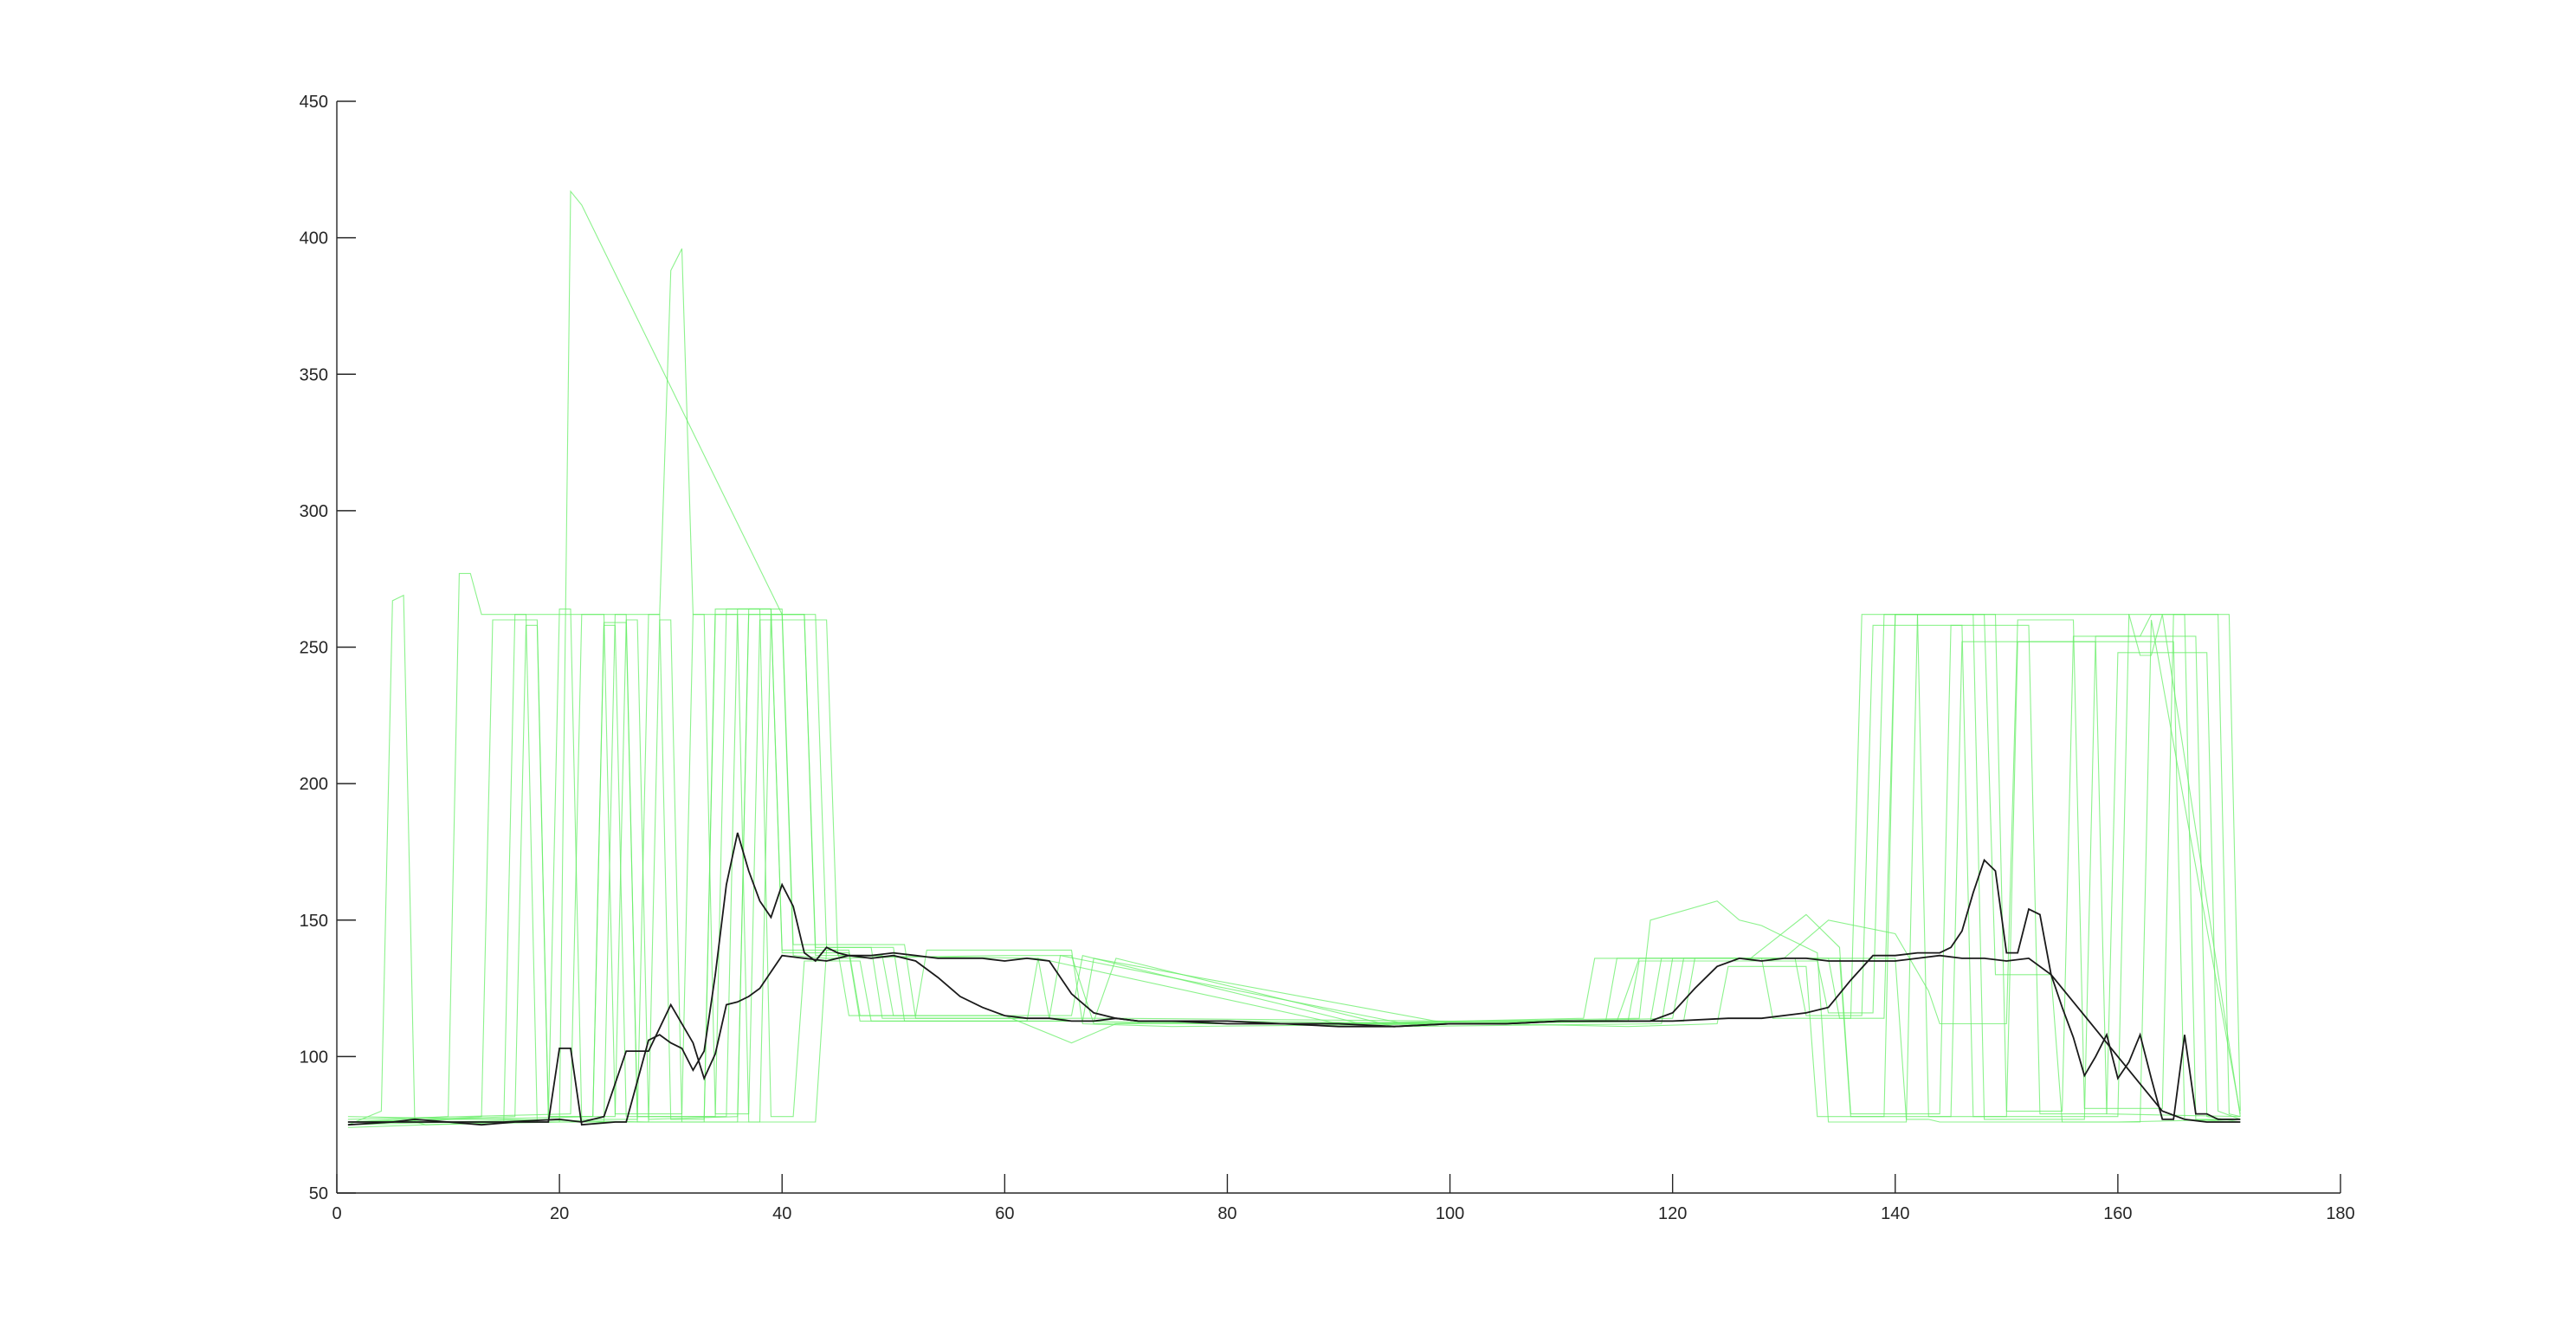 Image resolution: width=2576 pixels, height=1335 pixels. What do you see at coordinates (1450, 1213) in the screenshot?
I see `x-tick-label: 100` at bounding box center [1450, 1213].